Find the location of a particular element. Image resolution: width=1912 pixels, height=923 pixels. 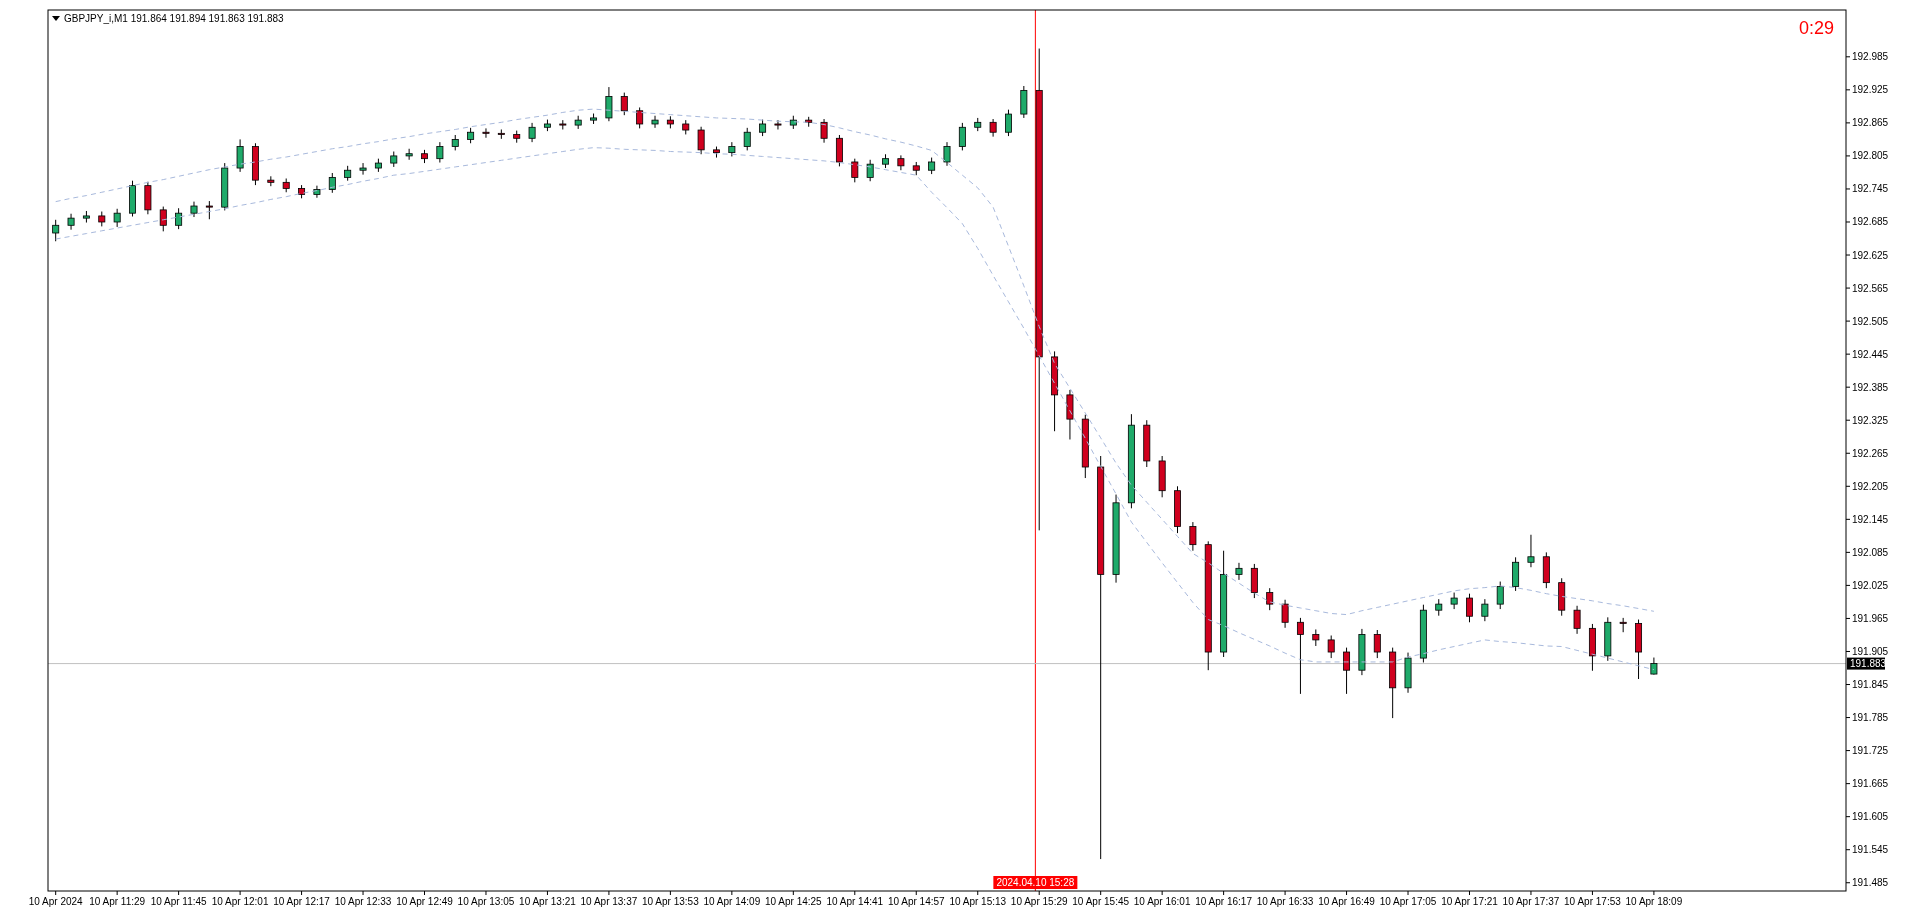

y-tick-label: 191.725 is located at coordinates (1870, 751).